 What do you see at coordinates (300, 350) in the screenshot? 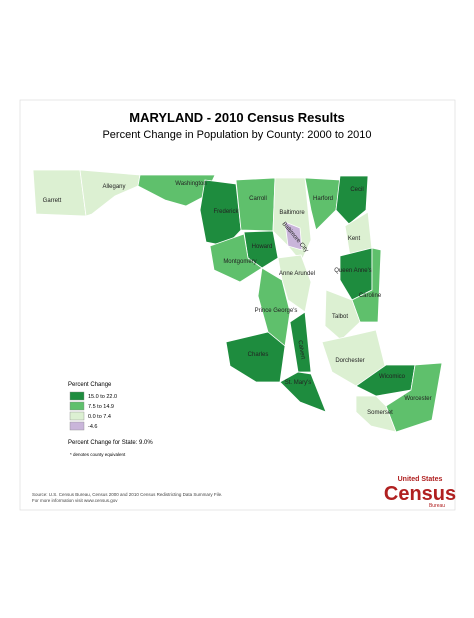
I see `county-label: Calvert` at bounding box center [300, 350].